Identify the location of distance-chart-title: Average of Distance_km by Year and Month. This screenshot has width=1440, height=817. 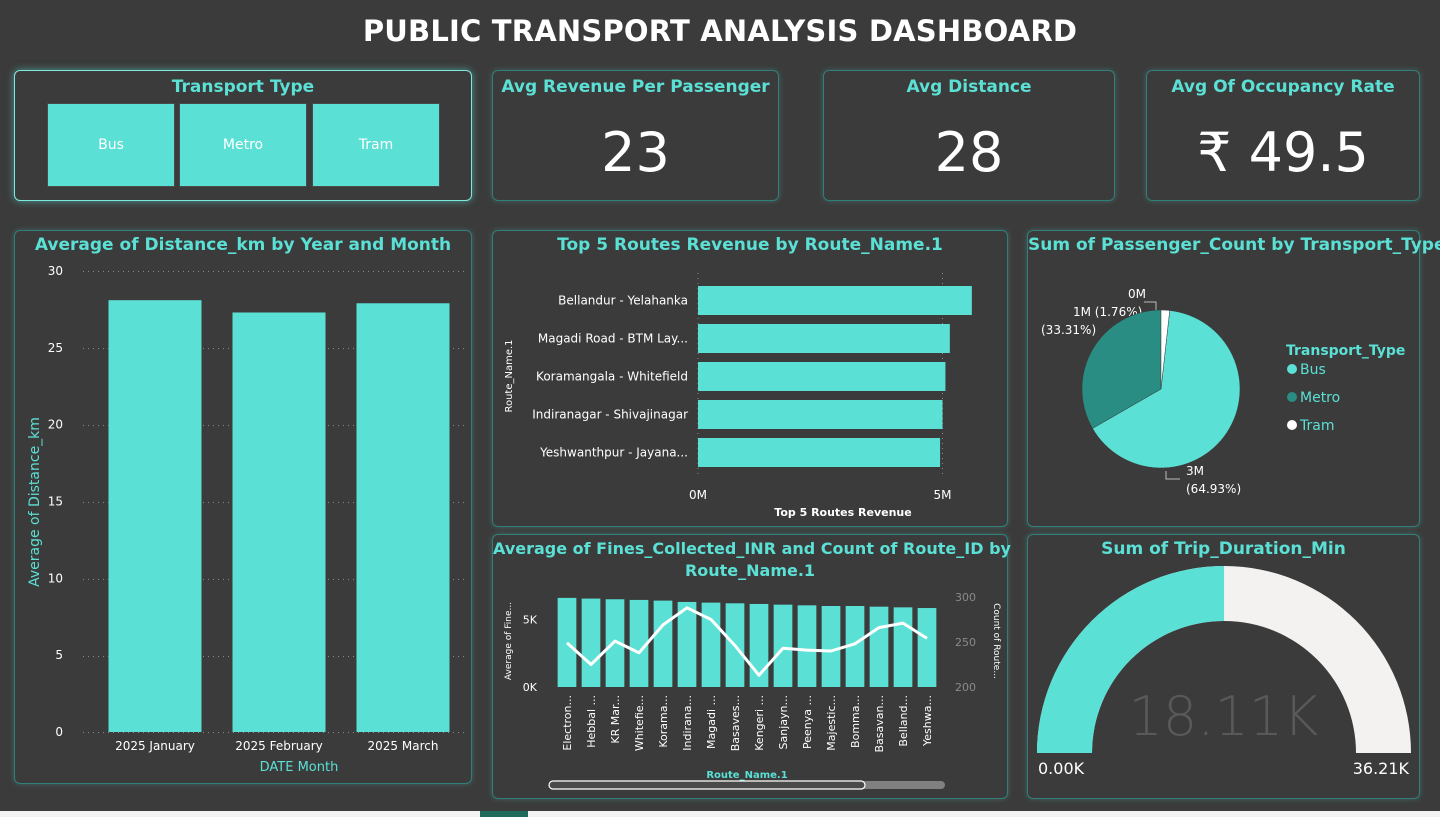
(243, 245).